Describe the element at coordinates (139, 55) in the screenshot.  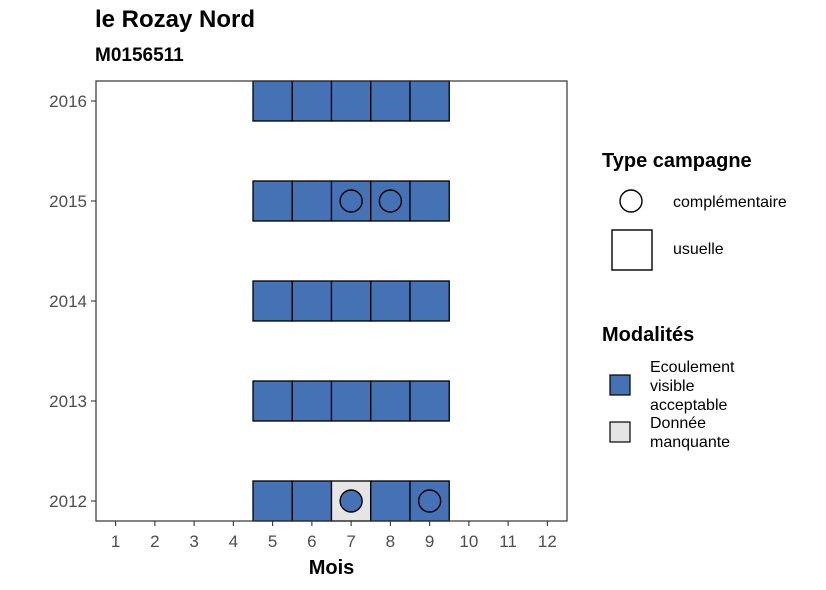
I see `chart-subtitle: M0156511` at that location.